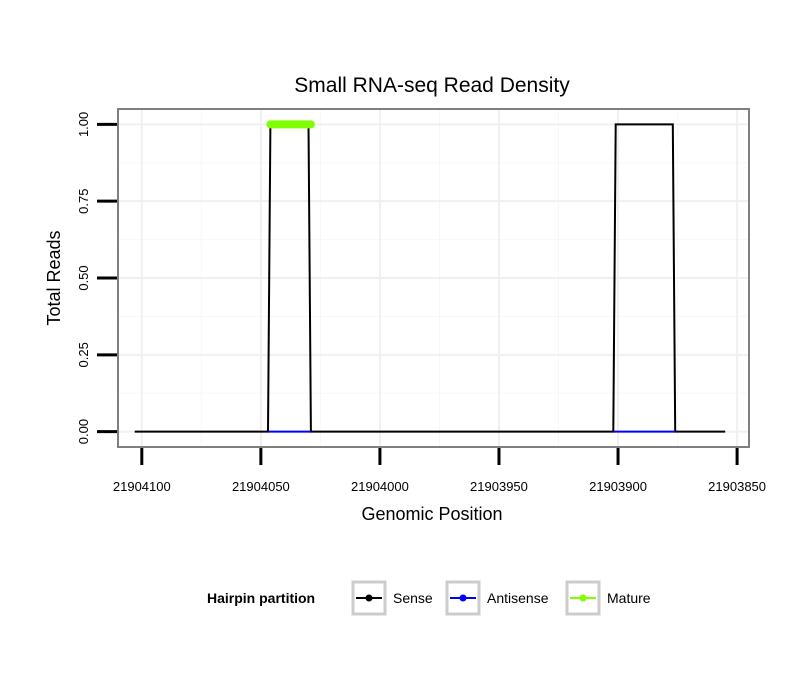 The image size is (810, 690). I want to click on legend-label-antisense: Antisense, so click(518, 598).